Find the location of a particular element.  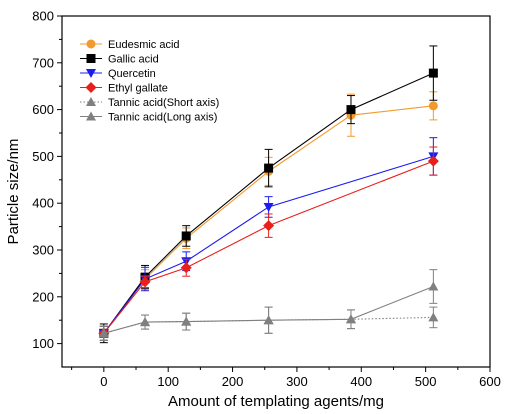

y-tick-label: 100 is located at coordinates (43, 343).